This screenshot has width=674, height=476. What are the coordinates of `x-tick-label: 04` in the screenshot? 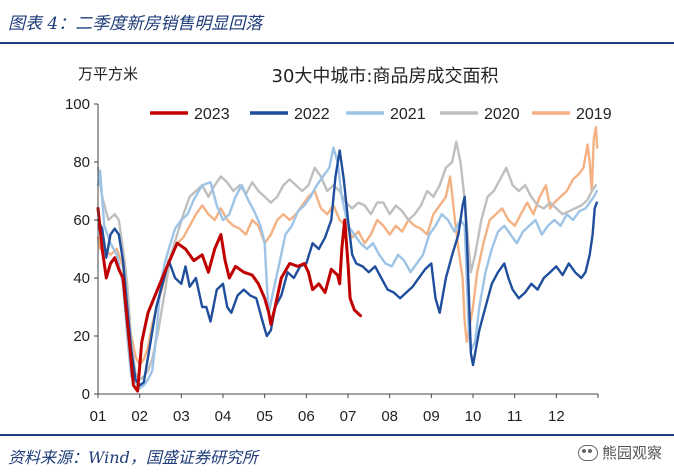 It's located at (223, 416).